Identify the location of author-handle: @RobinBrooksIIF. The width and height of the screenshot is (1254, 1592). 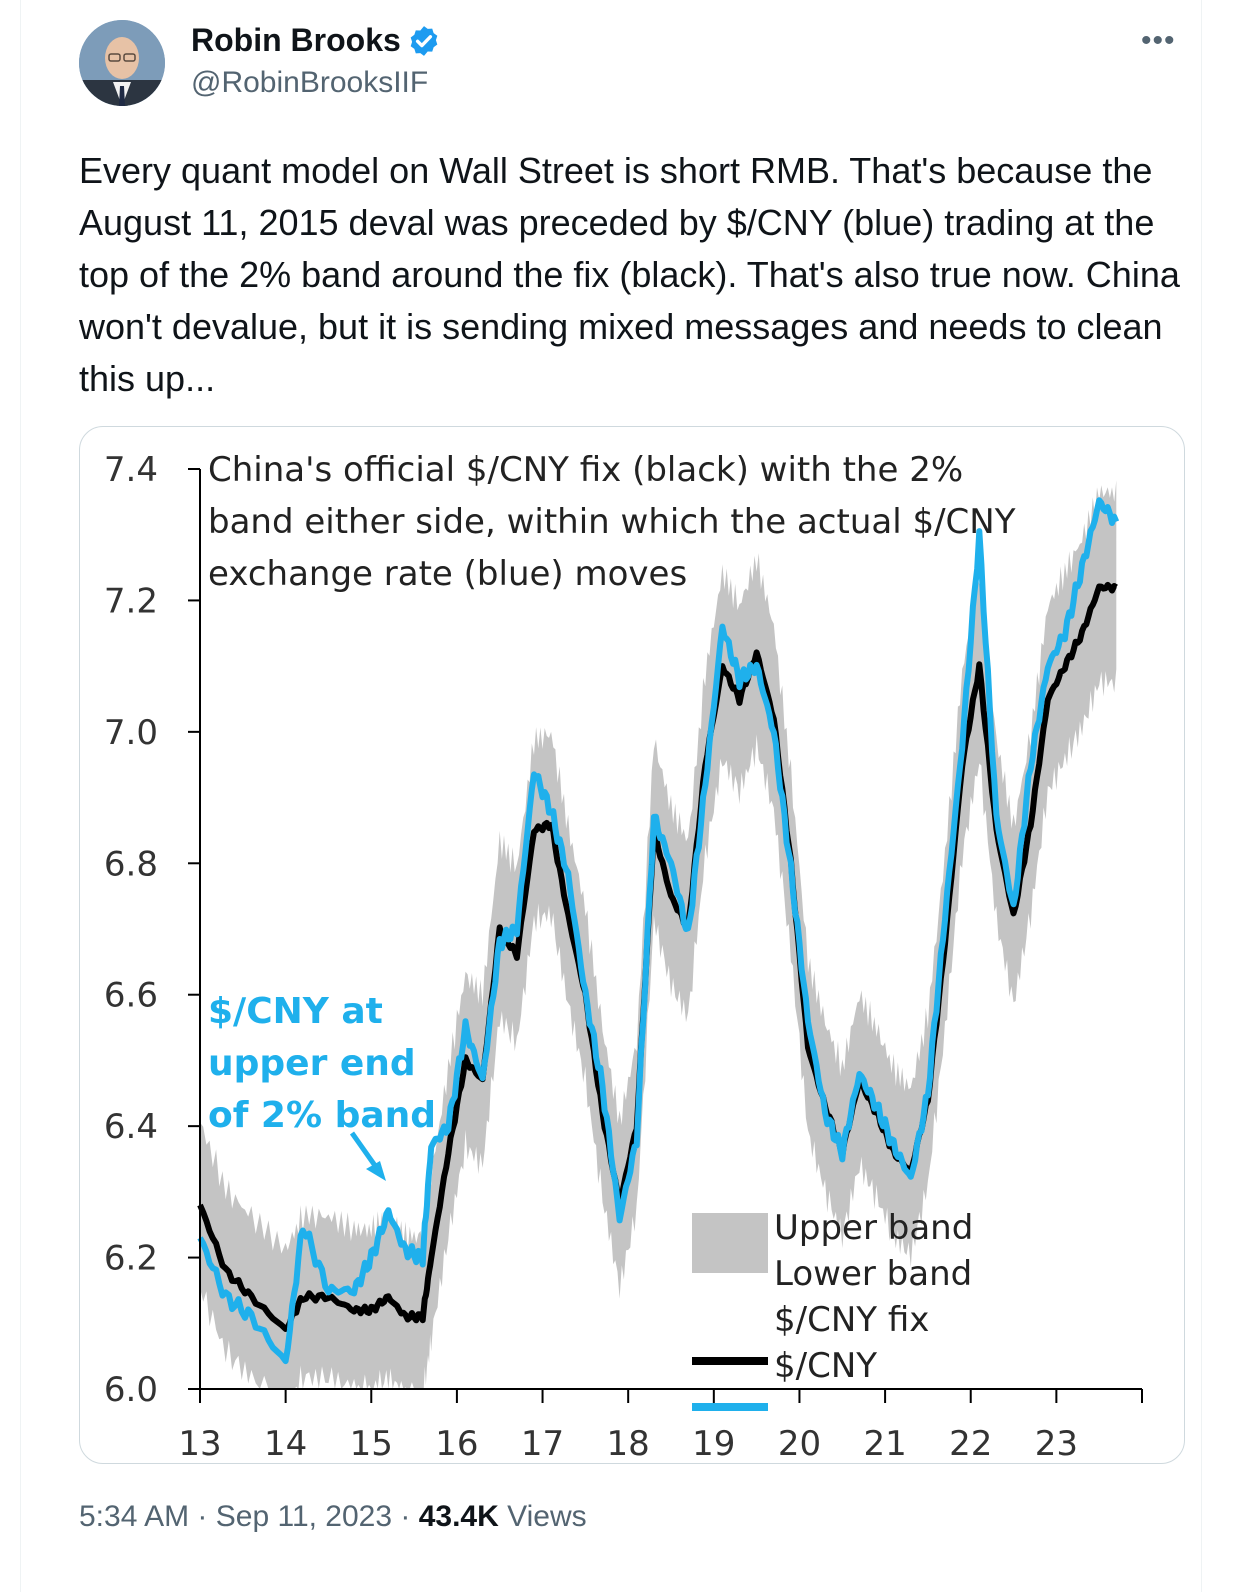
(310, 82).